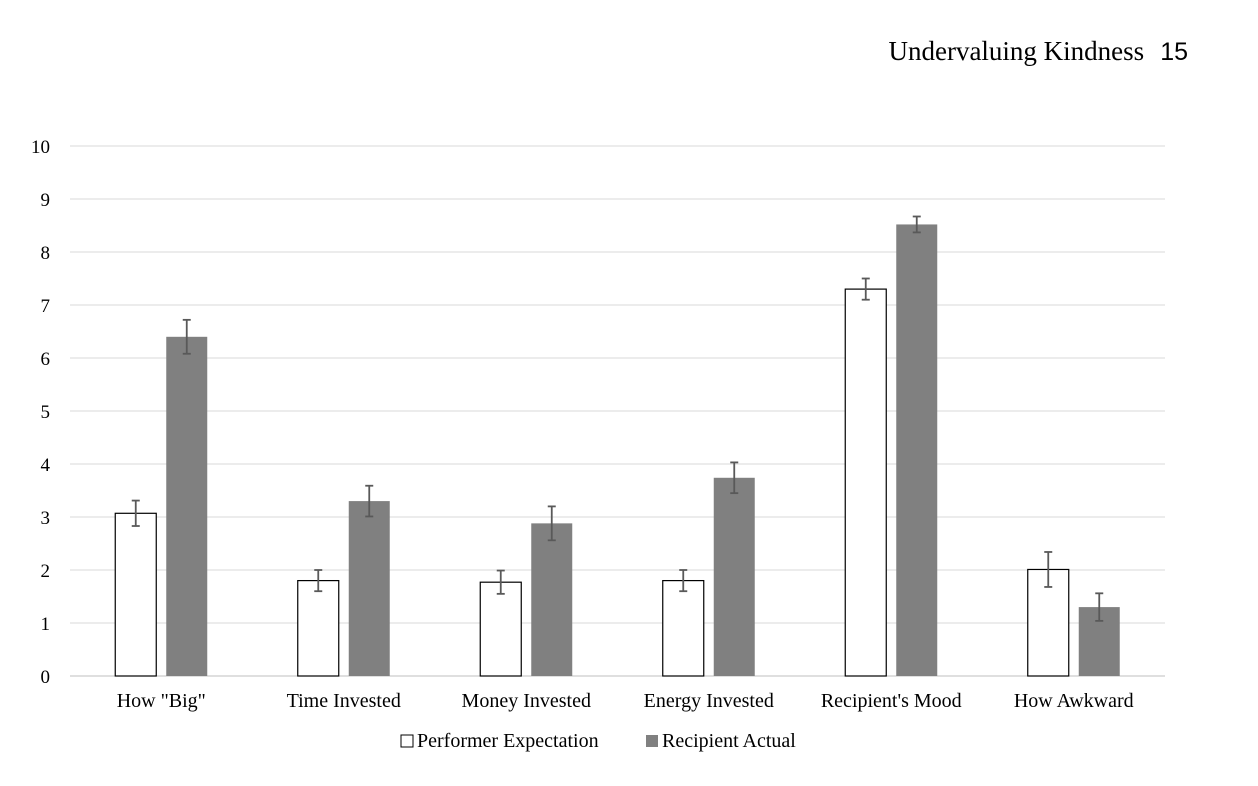 The width and height of the screenshot is (1258, 786). I want to click on error-bar-performer-expectation-how-awkward, so click(1048, 569).